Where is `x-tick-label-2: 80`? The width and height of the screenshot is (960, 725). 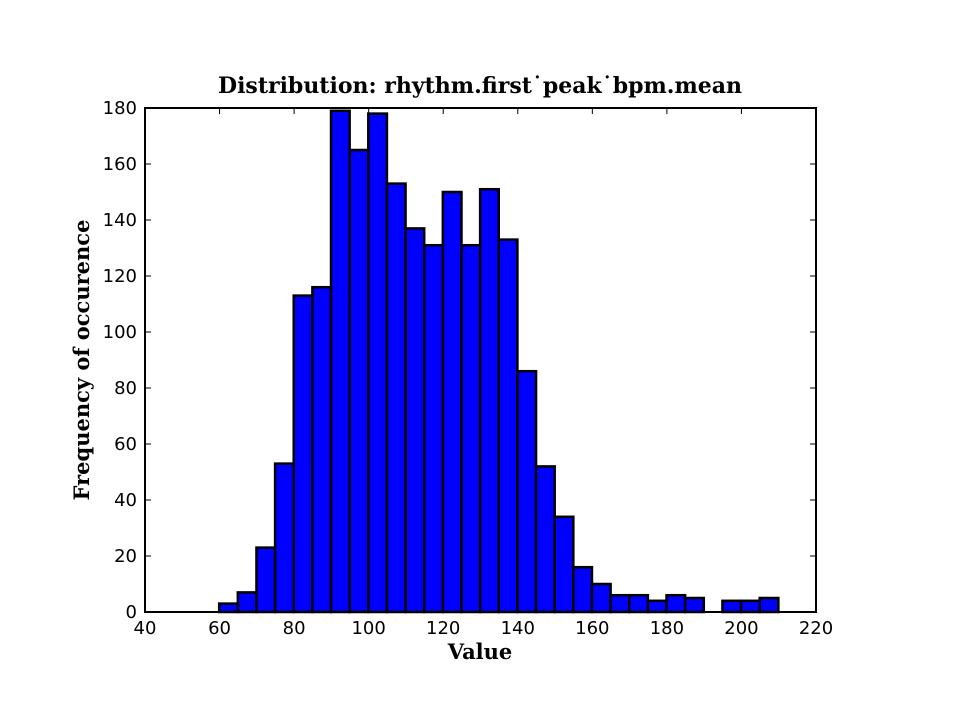 x-tick-label-2: 80 is located at coordinates (294, 628).